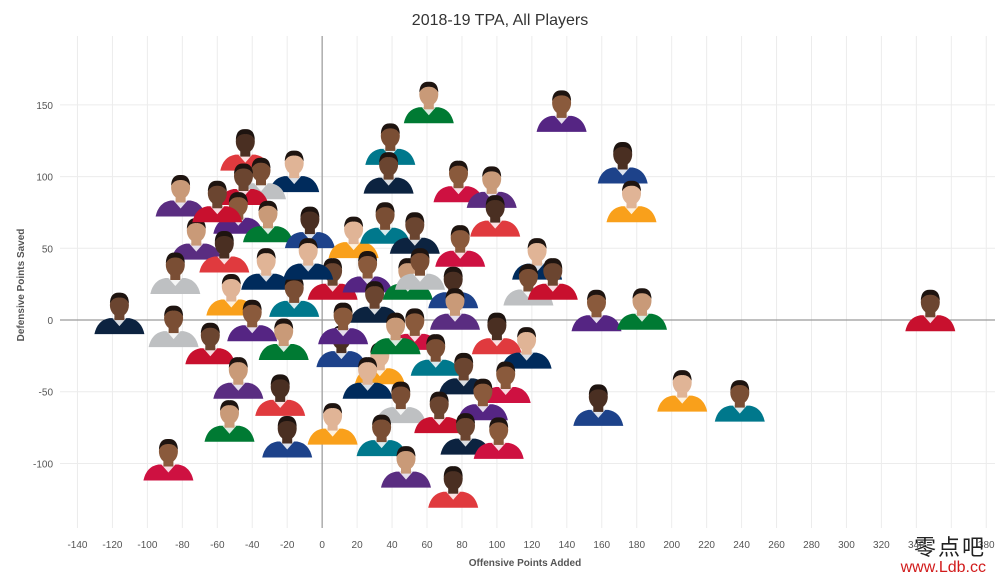  What do you see at coordinates (943, 557) in the screenshot?
I see `watermark: 零点吧 www.Ldb.cc` at bounding box center [943, 557].